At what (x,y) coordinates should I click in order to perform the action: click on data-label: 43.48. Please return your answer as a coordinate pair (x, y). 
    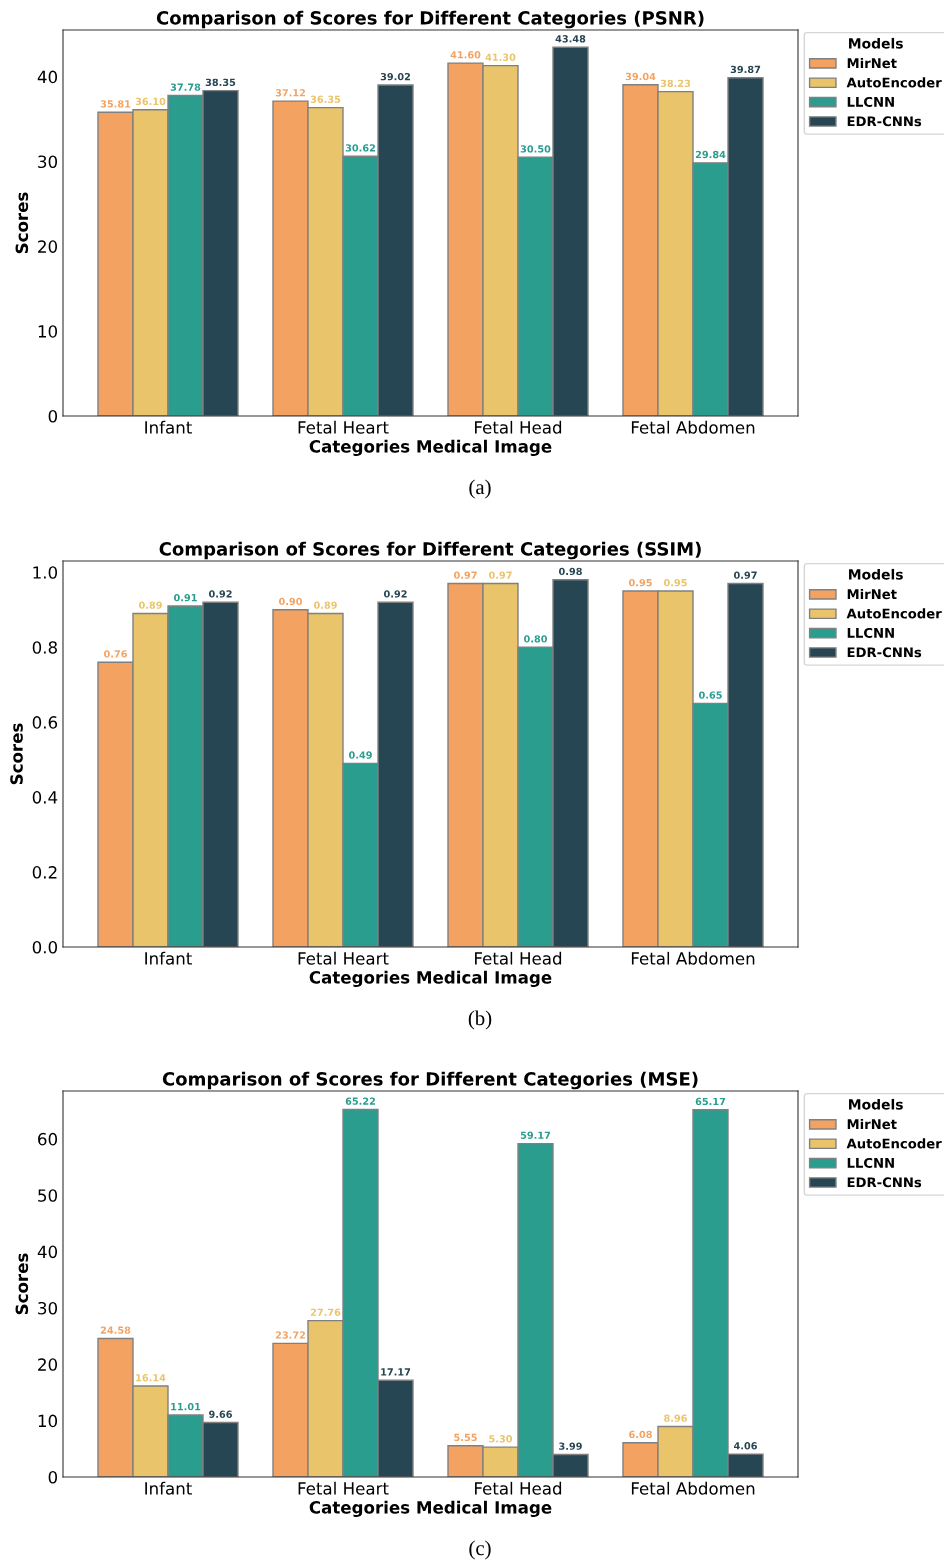
    Looking at the image, I should click on (570, 39).